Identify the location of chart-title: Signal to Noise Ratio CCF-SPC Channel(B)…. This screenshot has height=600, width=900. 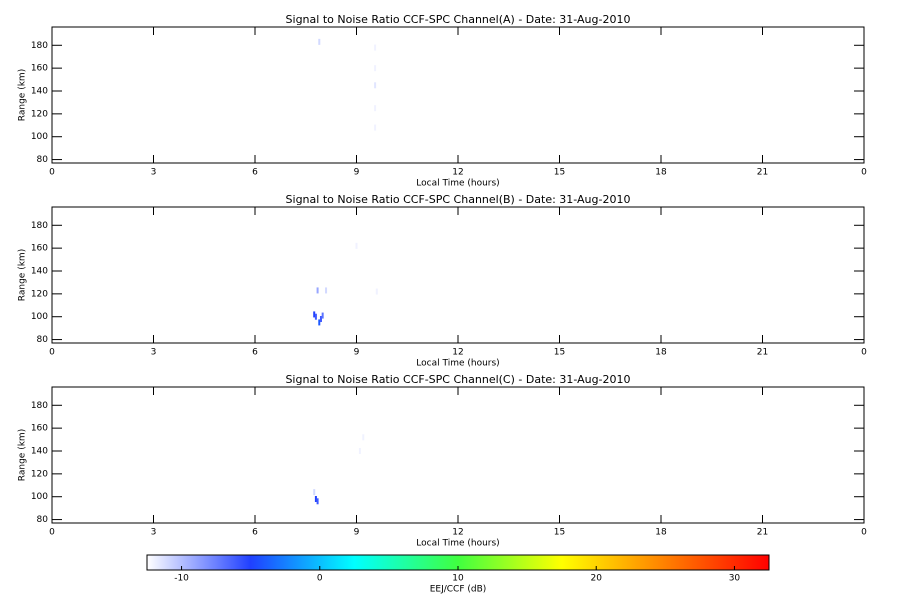
(458, 199).